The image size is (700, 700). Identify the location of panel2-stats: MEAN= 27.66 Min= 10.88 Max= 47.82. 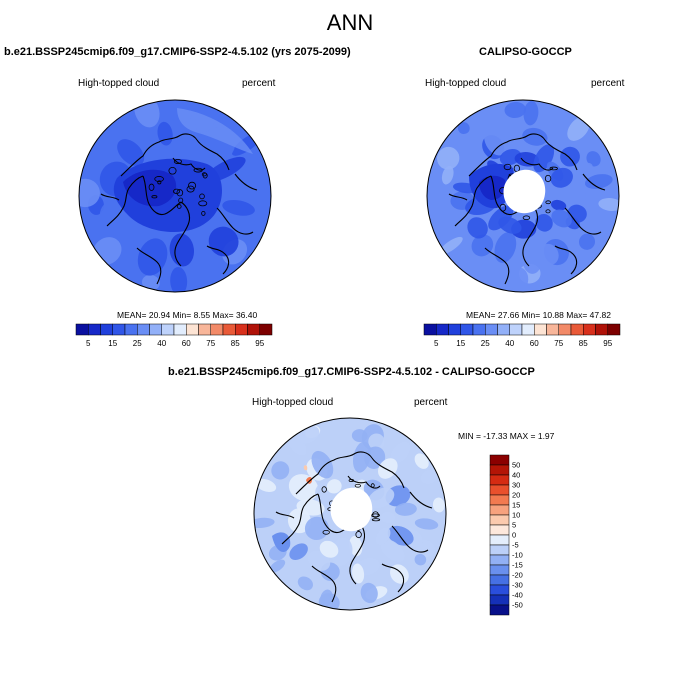
(538, 315).